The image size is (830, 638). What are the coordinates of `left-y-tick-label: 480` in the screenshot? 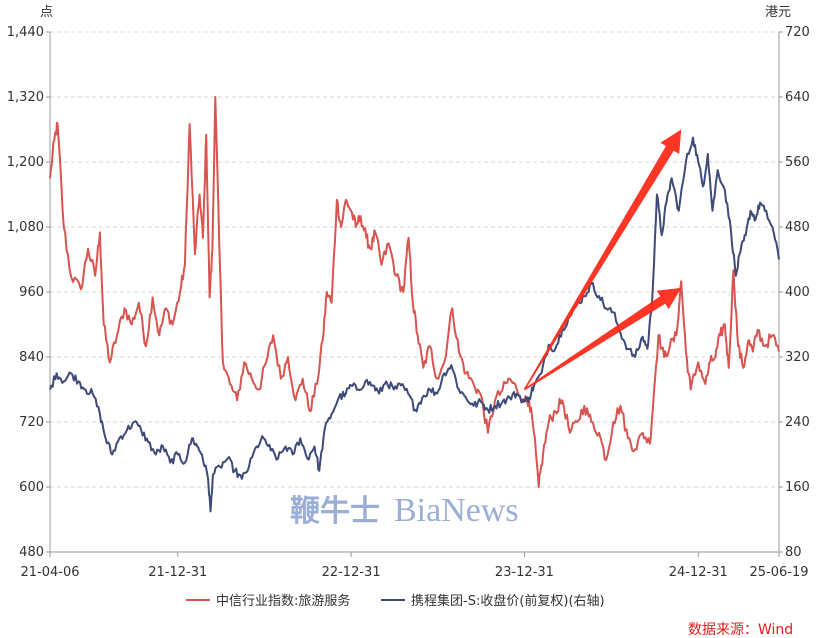 It's located at (31, 552).